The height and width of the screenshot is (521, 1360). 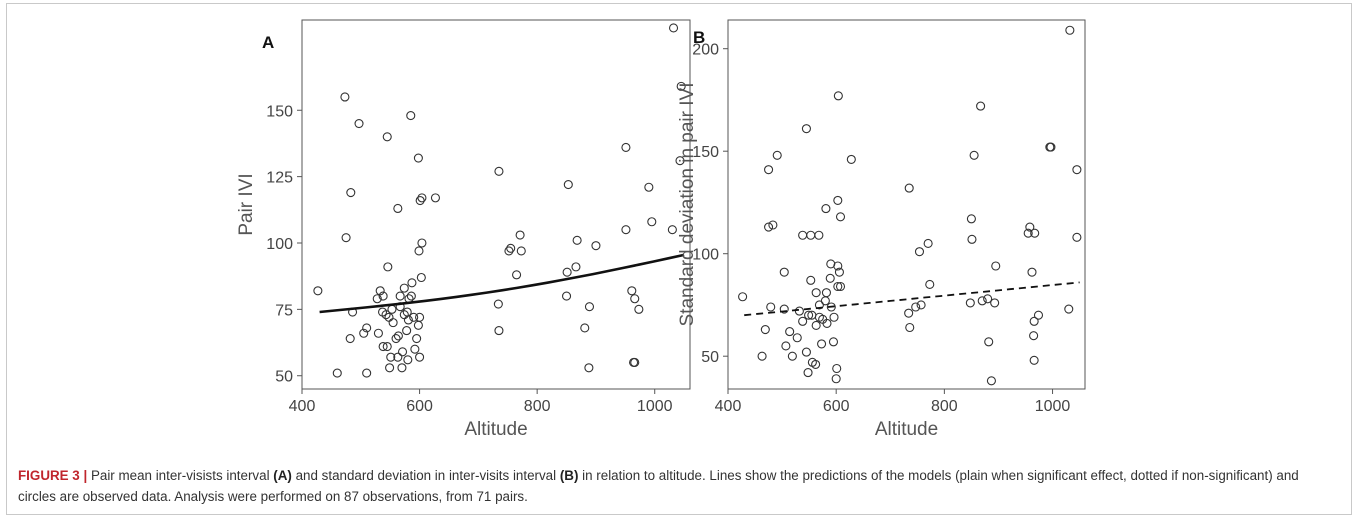 I want to click on panel-a-x-tick-label: 800, so click(x=537, y=406).